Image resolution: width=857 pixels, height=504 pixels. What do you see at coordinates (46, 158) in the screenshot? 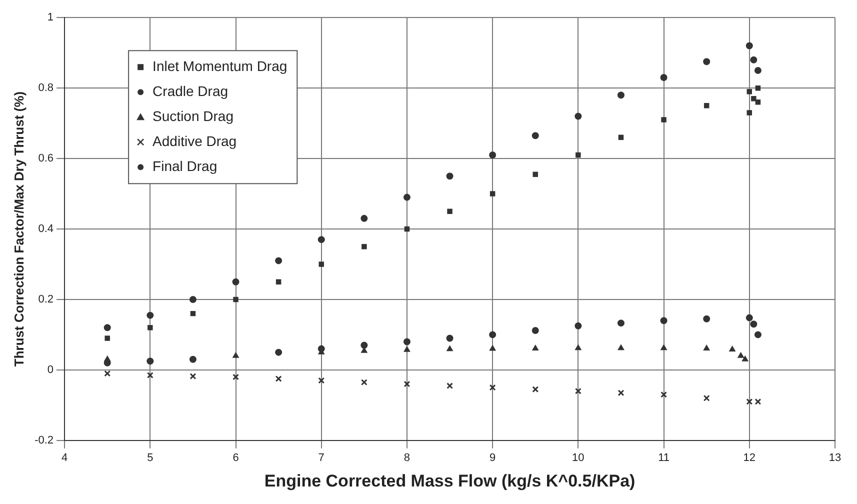
I see `y-tick-label: 0.6` at bounding box center [46, 158].